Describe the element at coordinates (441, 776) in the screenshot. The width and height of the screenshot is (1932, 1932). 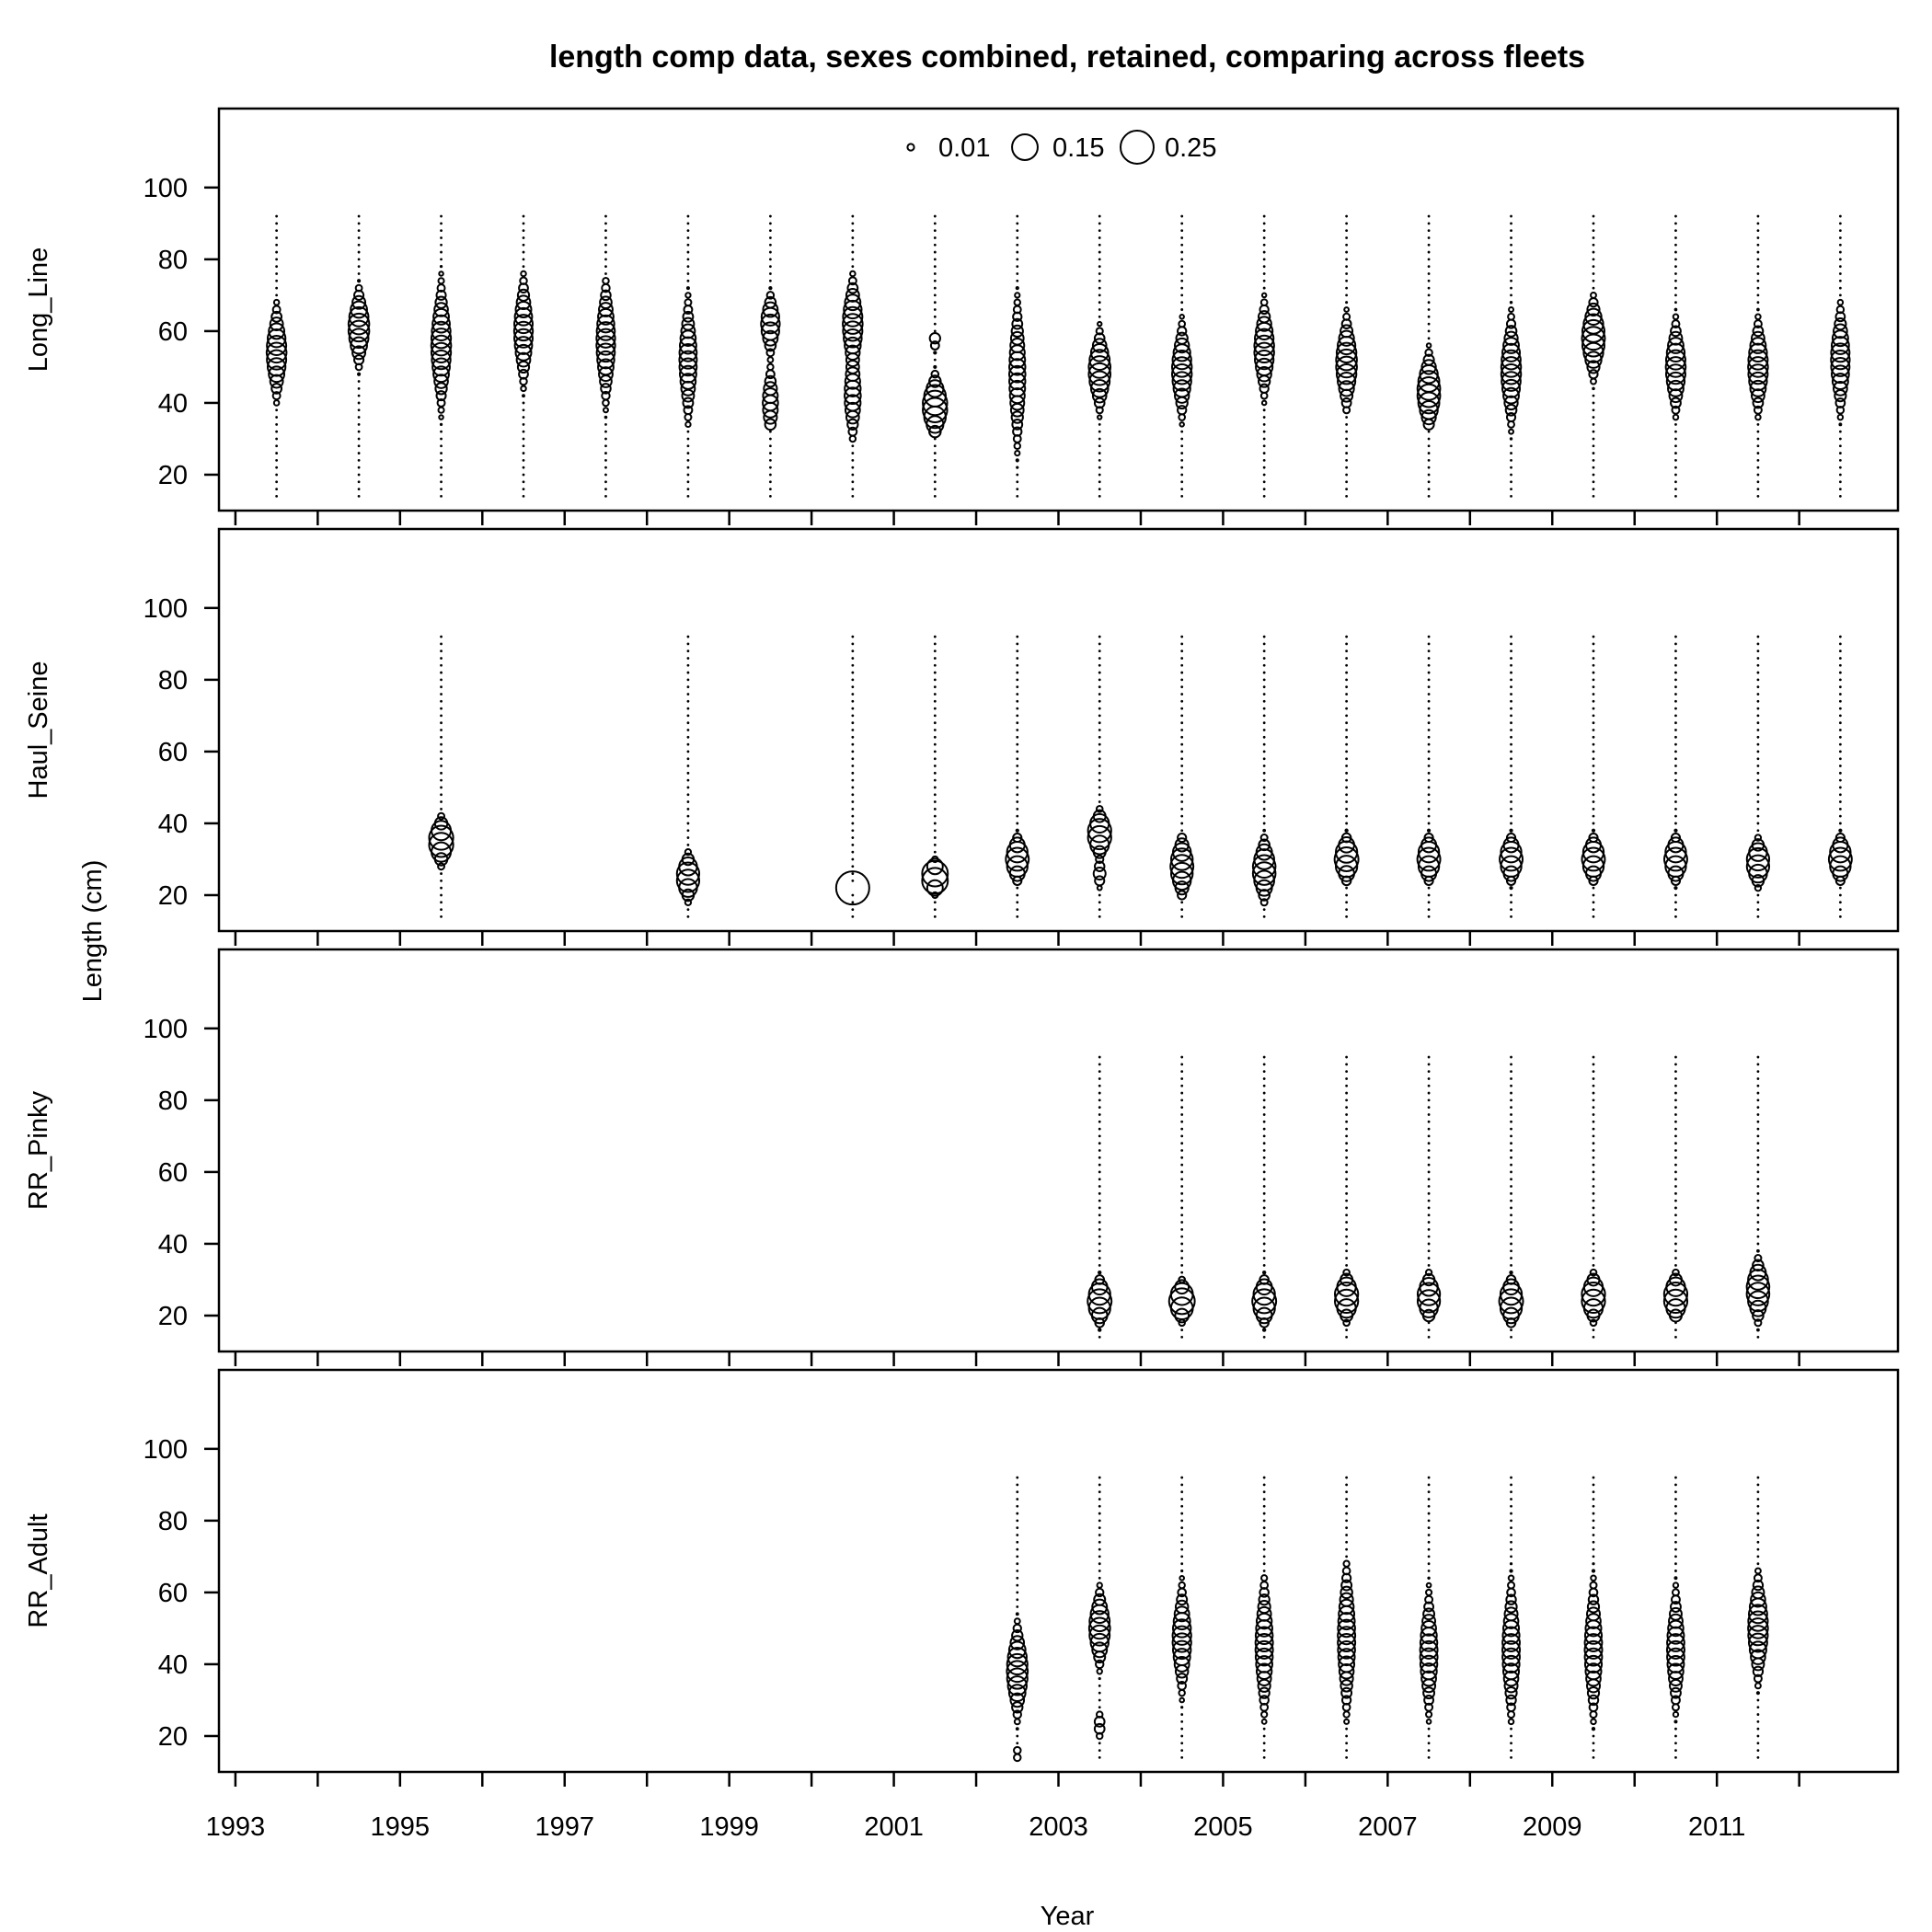
I see `year-column-1995` at that location.